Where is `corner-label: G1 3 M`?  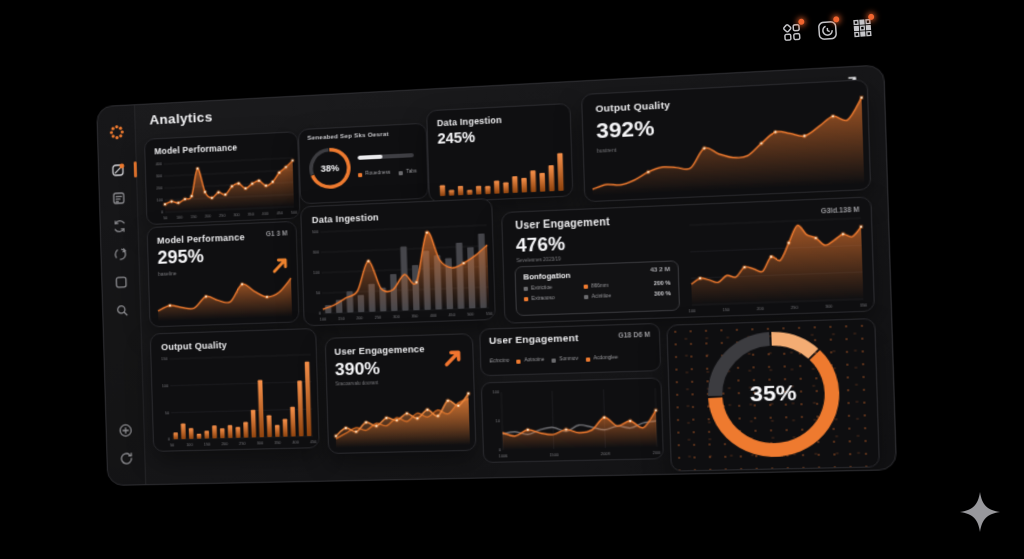 corner-label: G1 3 M is located at coordinates (276, 234).